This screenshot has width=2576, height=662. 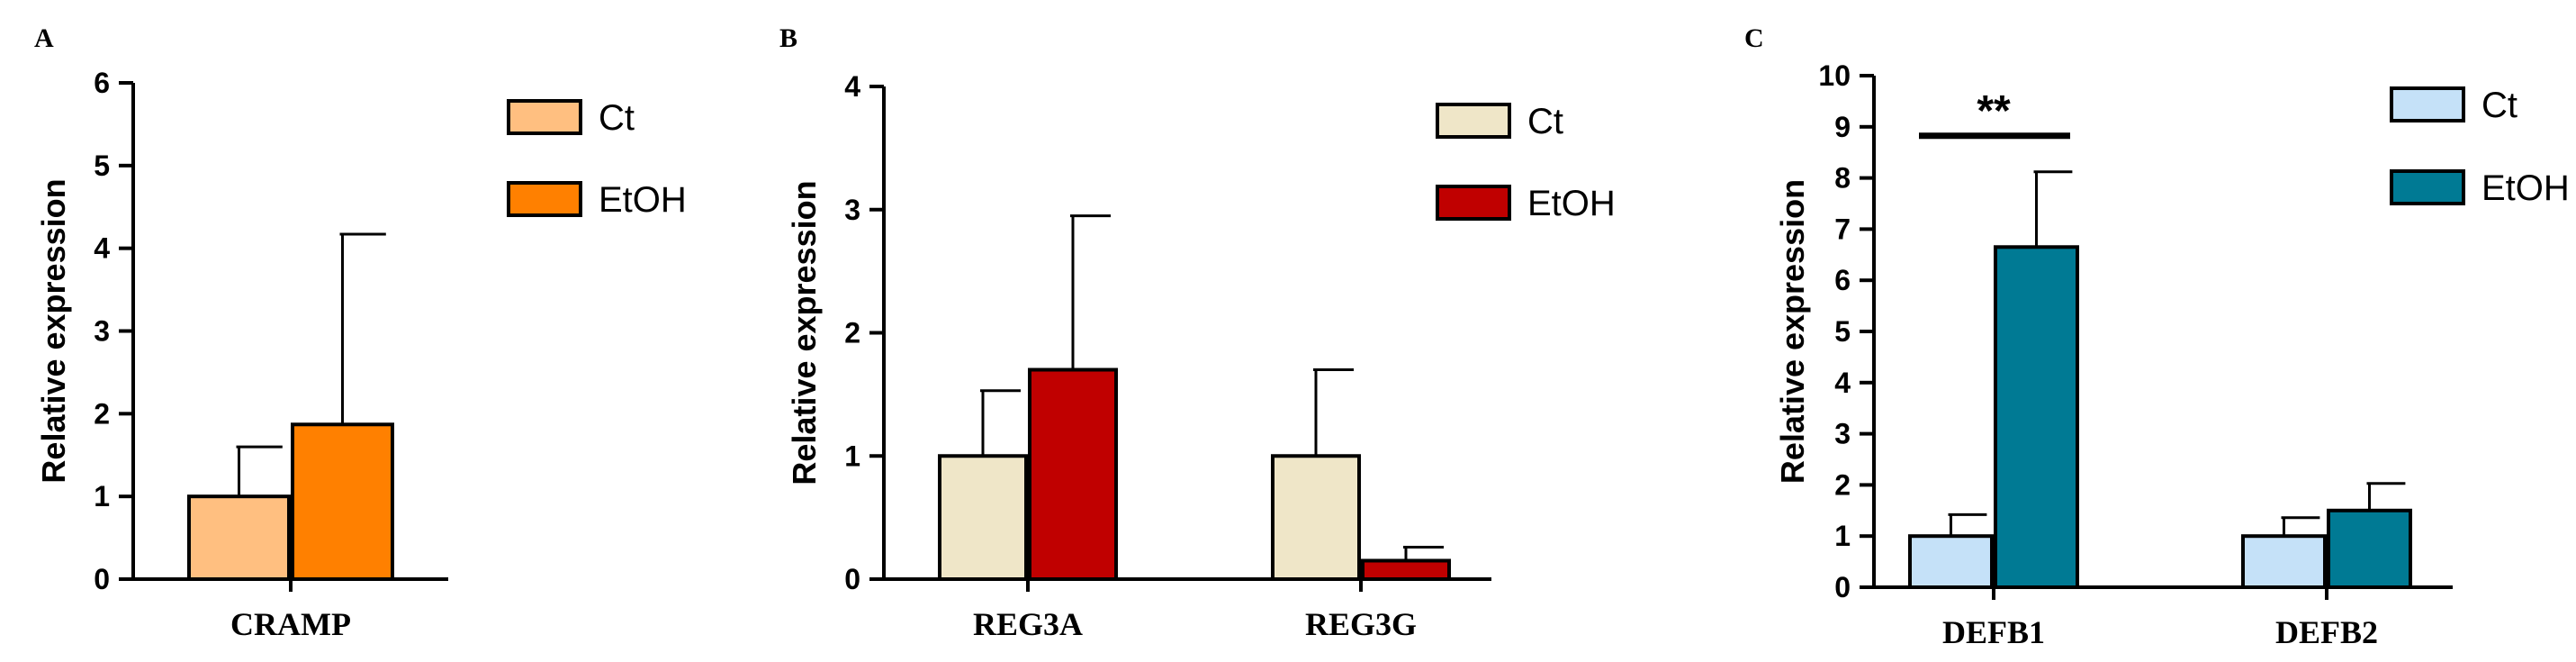 What do you see at coordinates (2284, 562) in the screenshot?
I see `bar-ct-defb2` at bounding box center [2284, 562].